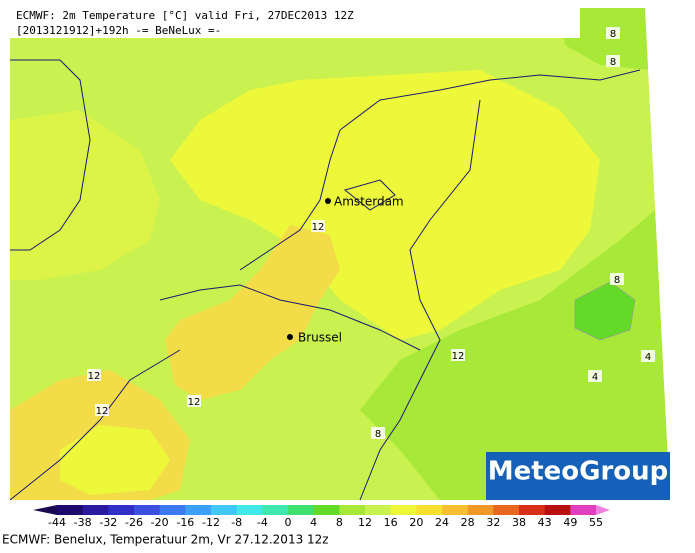 This screenshot has width=695, height=553. What do you see at coordinates (118, 30) in the screenshot?
I see `header-line: [2013121912]+192h -= BeNeLux =-` at bounding box center [118, 30].